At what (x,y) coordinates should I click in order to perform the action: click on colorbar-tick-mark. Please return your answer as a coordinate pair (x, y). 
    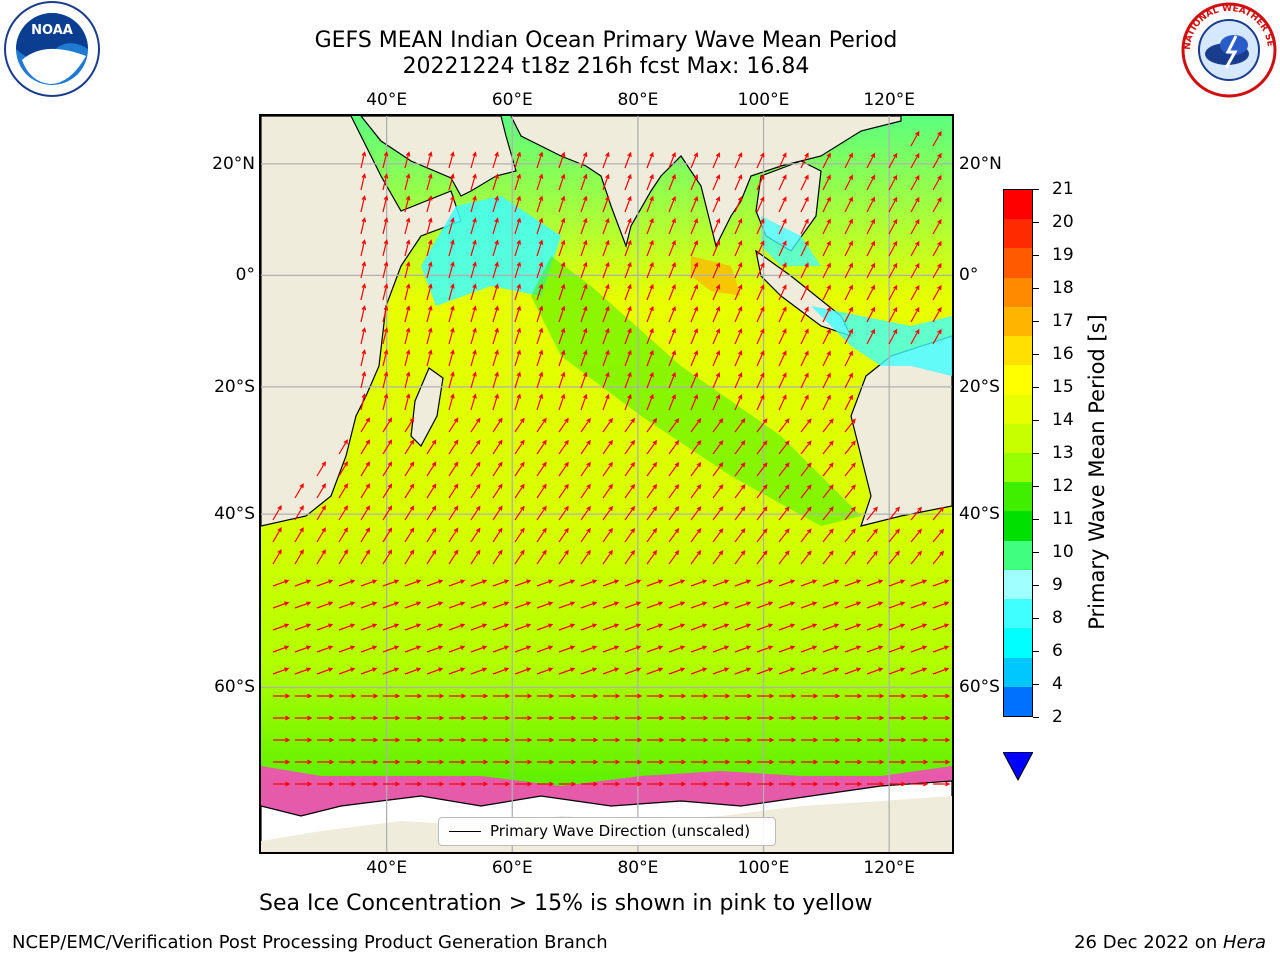
    Looking at the image, I should click on (1036, 288).